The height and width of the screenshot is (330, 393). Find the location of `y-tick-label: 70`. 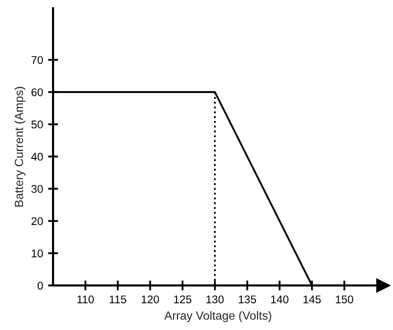

y-tick-label: 70 is located at coordinates (37, 60).